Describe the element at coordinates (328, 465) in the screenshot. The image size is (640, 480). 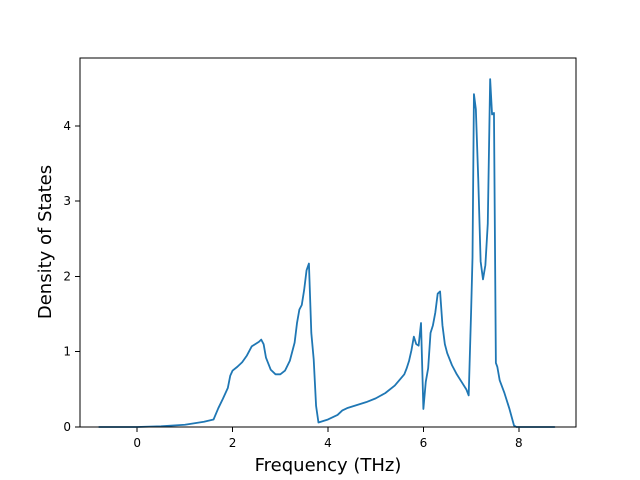
I see `x-axis-label: Frequency (THz)` at that location.